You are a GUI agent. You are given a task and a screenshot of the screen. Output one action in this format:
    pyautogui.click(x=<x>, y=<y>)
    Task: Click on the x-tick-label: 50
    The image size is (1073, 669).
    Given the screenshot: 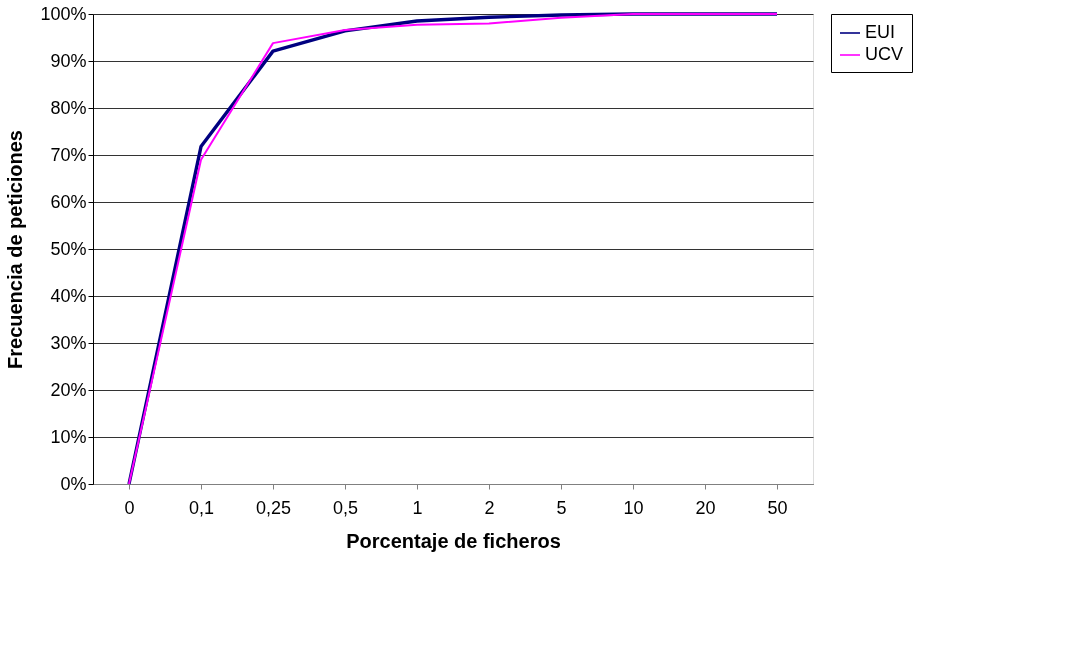 What is the action you would take?
    pyautogui.click(x=777, y=507)
    